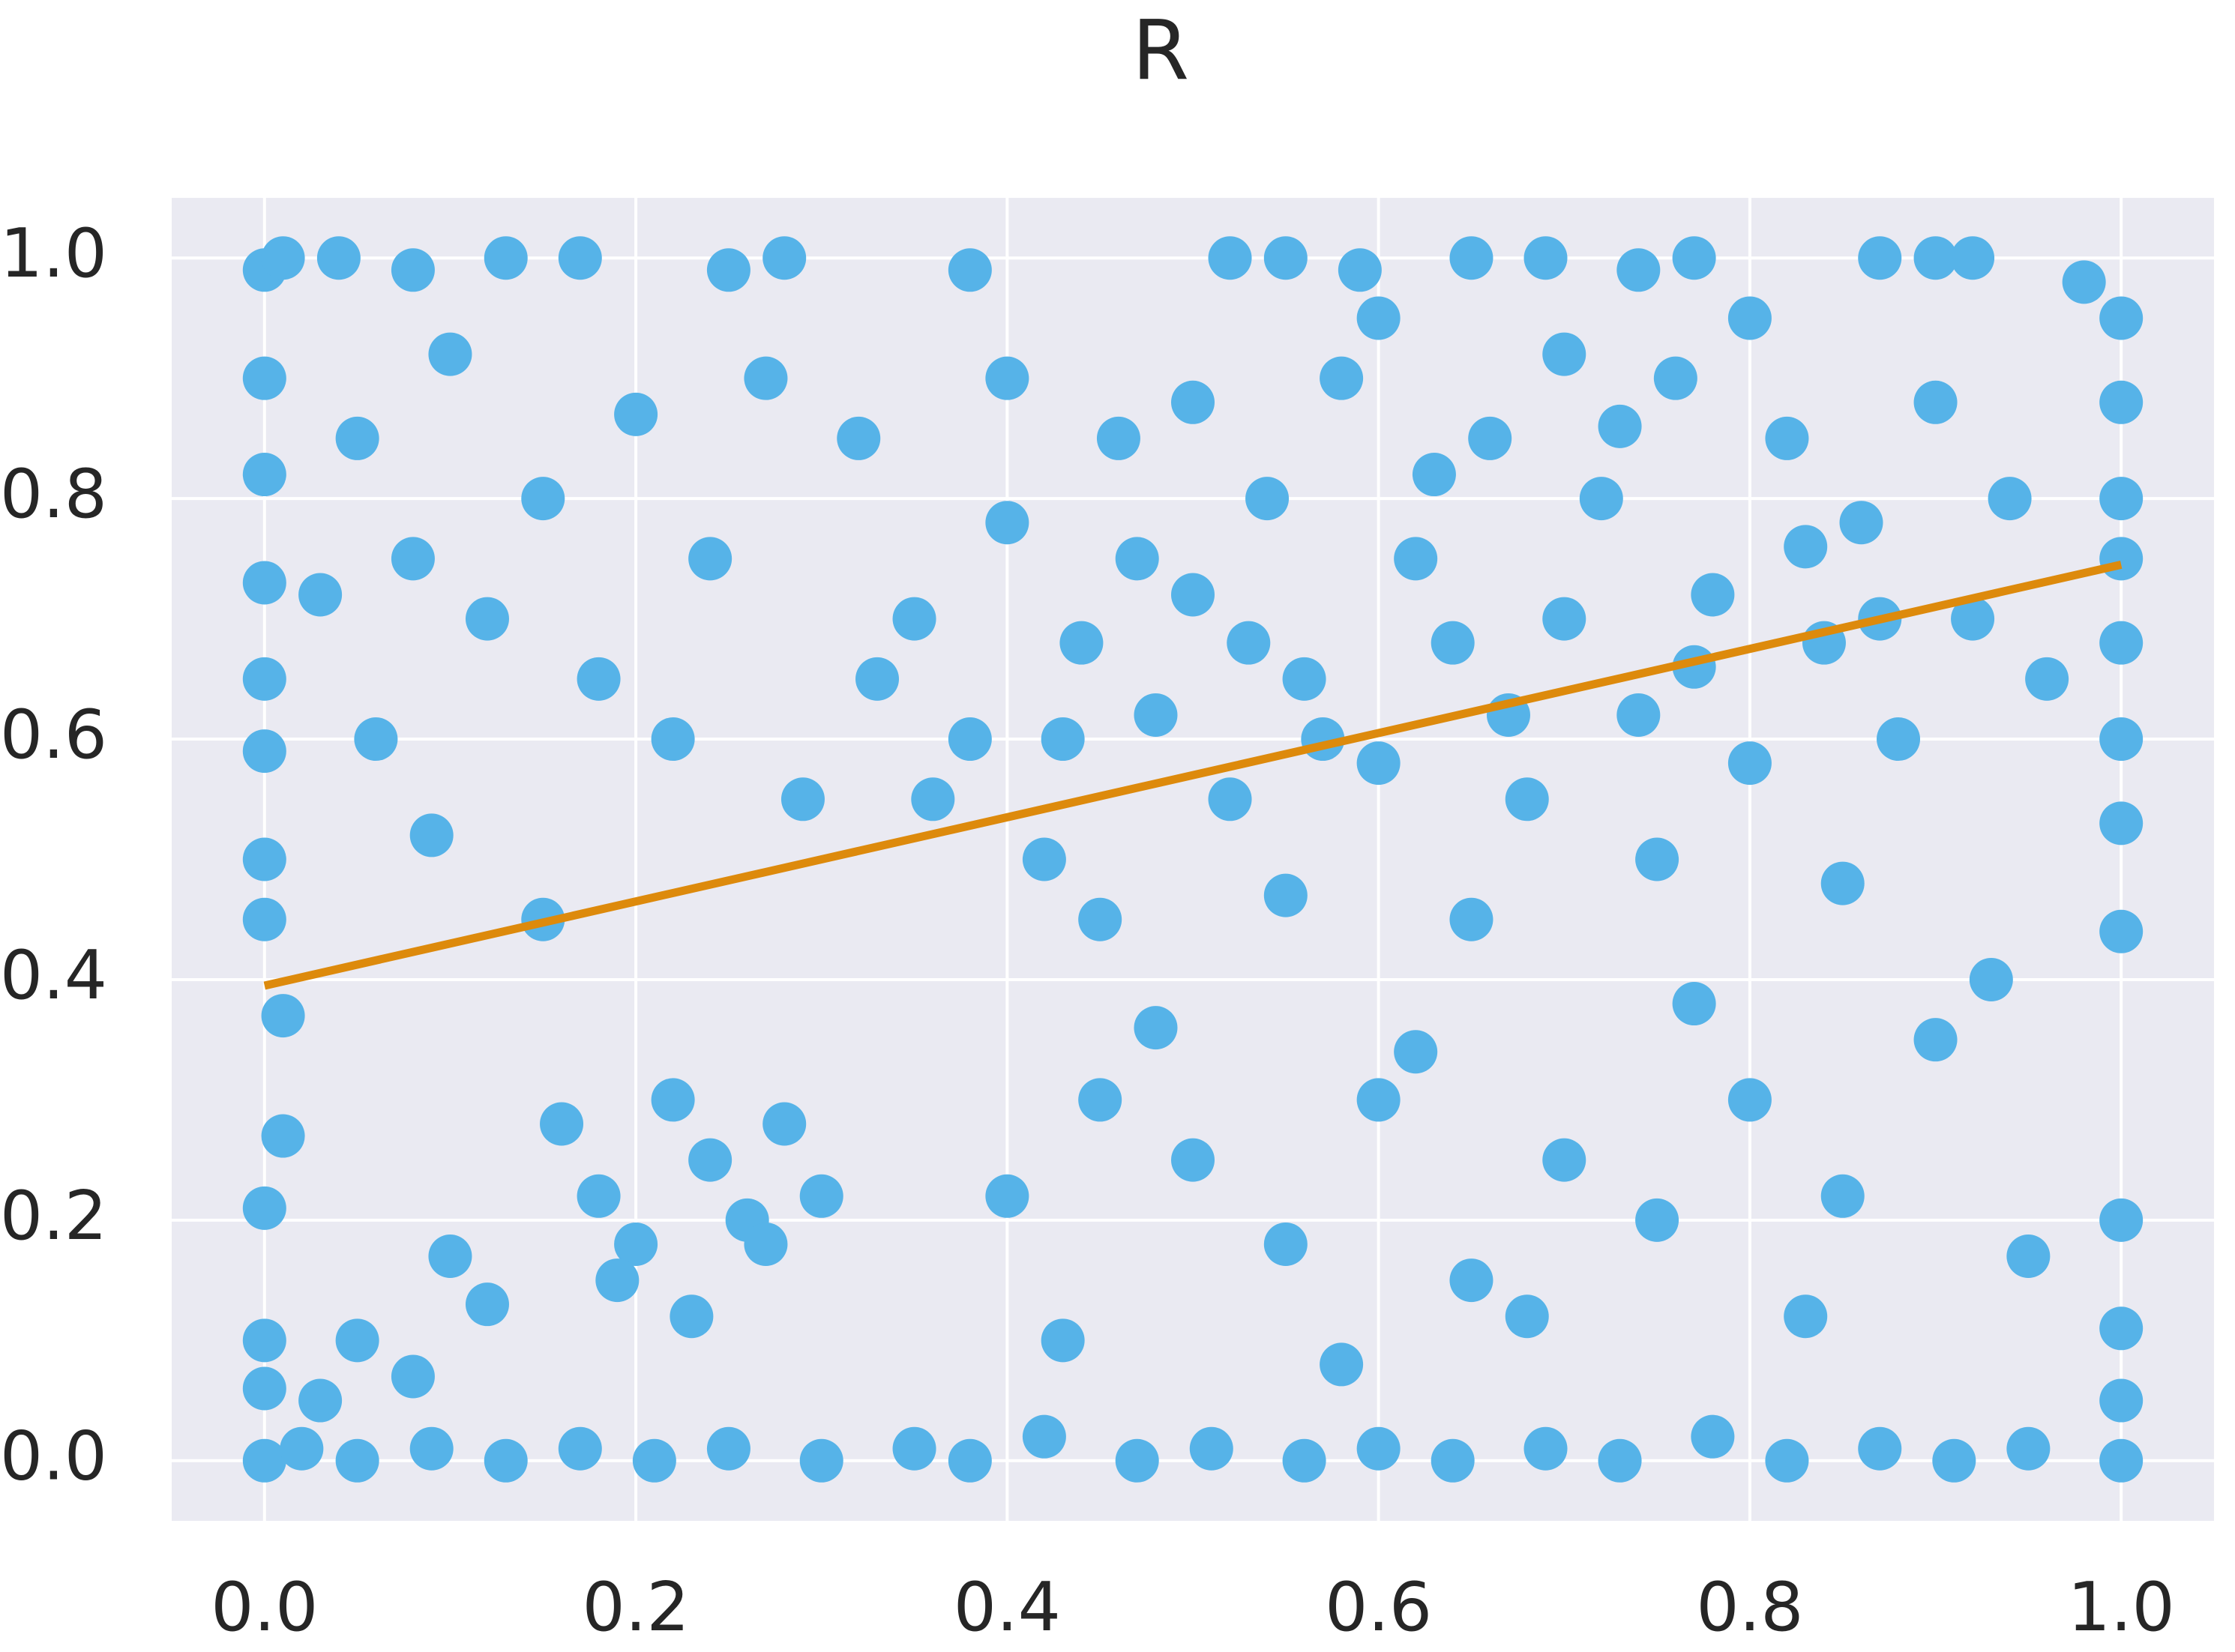  I want to click on y-tick-label: 0.2, so click(53, 1216).